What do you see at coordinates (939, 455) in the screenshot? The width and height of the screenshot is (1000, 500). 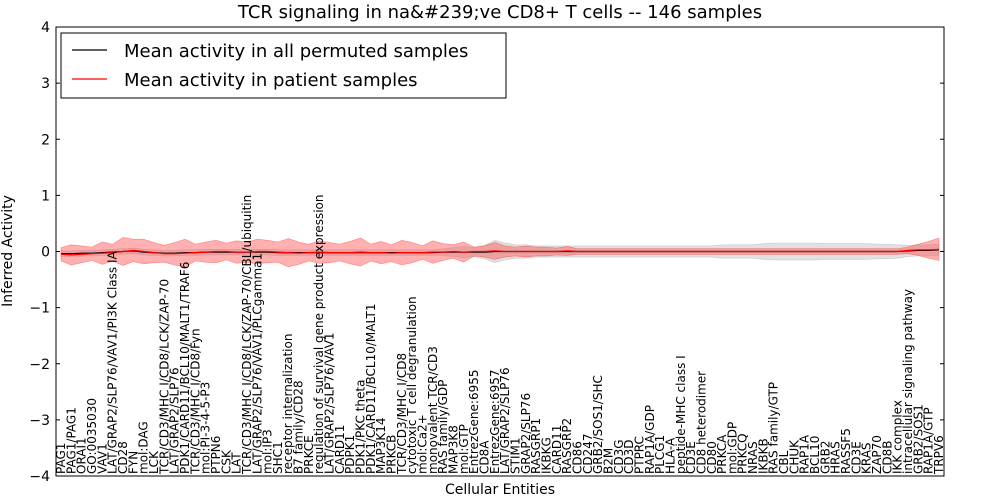 I see `entity-label: TRPV6` at bounding box center [939, 455].